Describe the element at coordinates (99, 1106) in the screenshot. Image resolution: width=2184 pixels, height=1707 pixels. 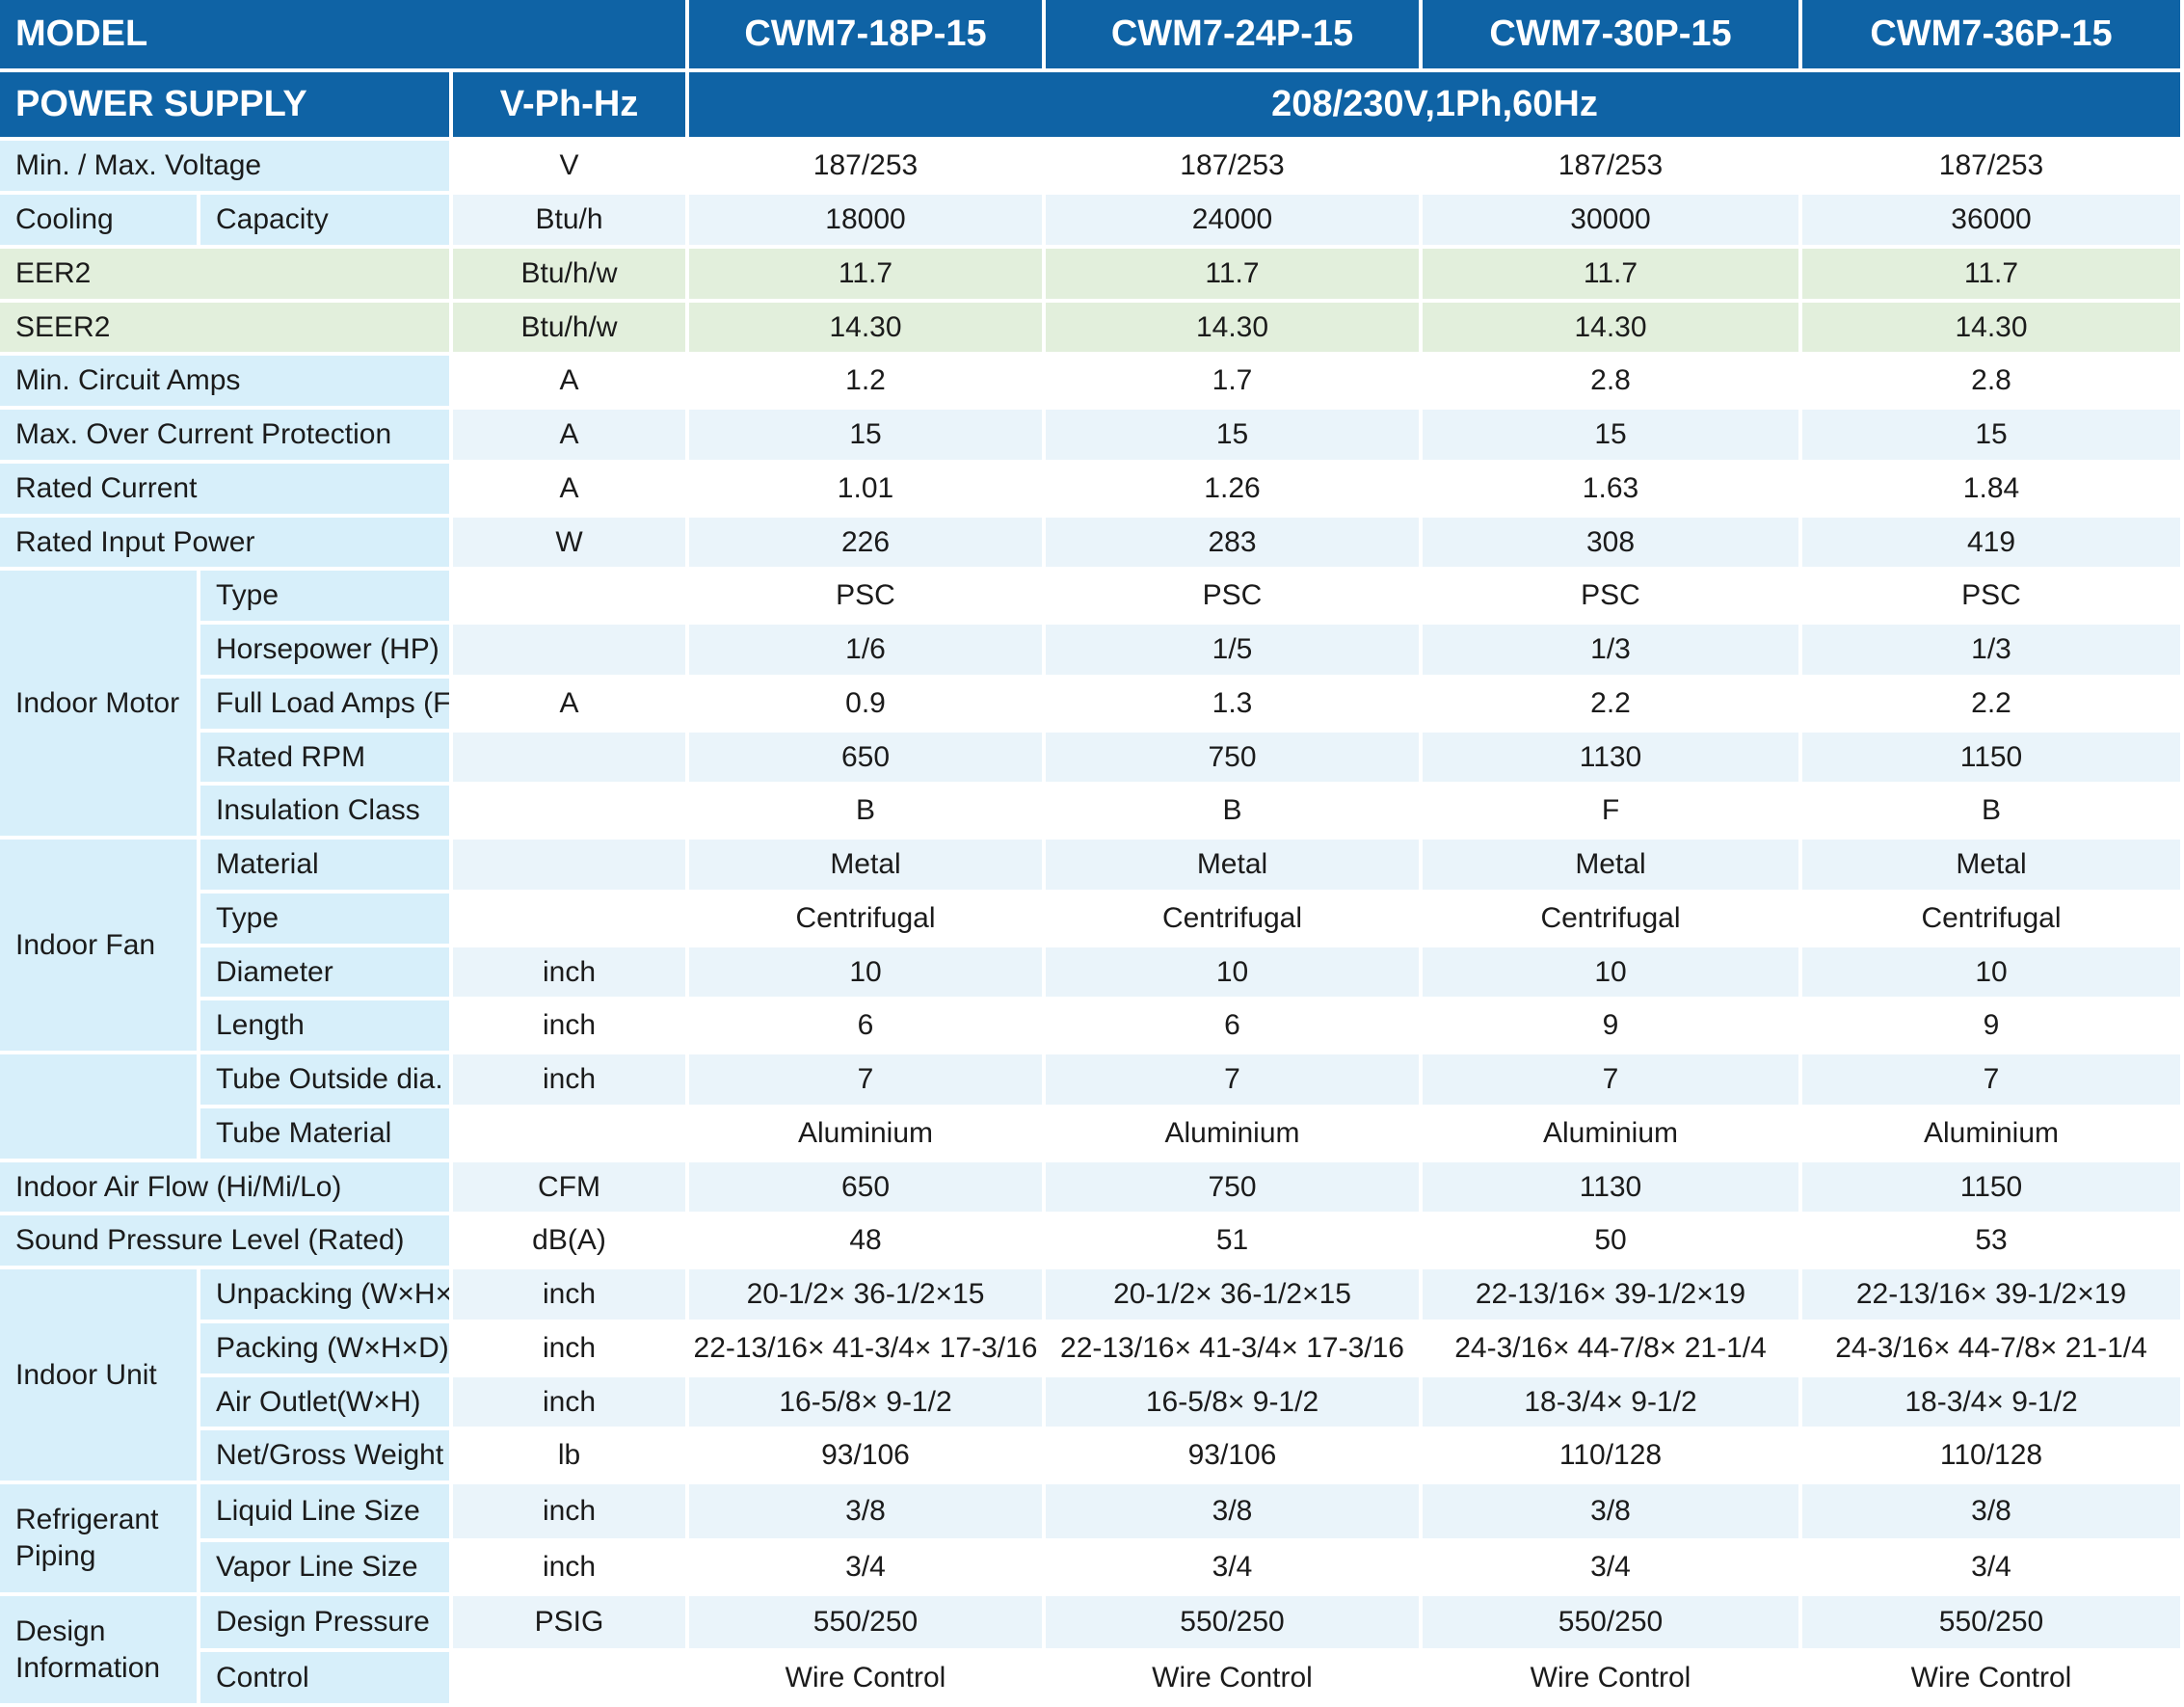
I see `group-label` at that location.